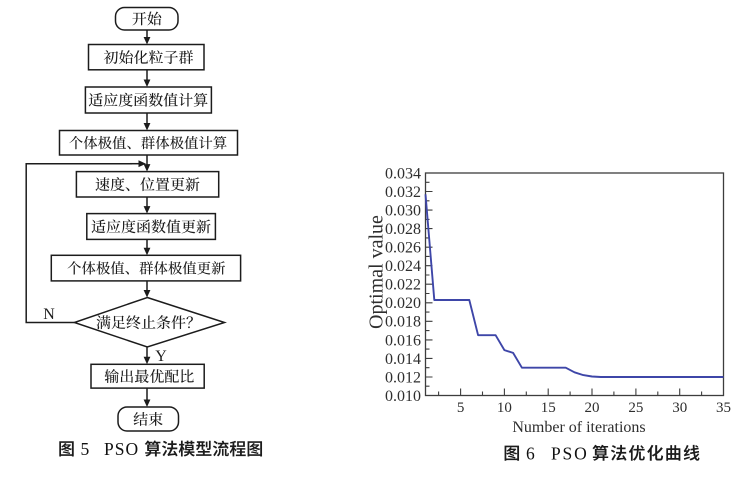 This screenshot has height=477, width=746. Describe the element at coordinates (403, 266) in the screenshot. I see `svg-text: 0.024` at that location.